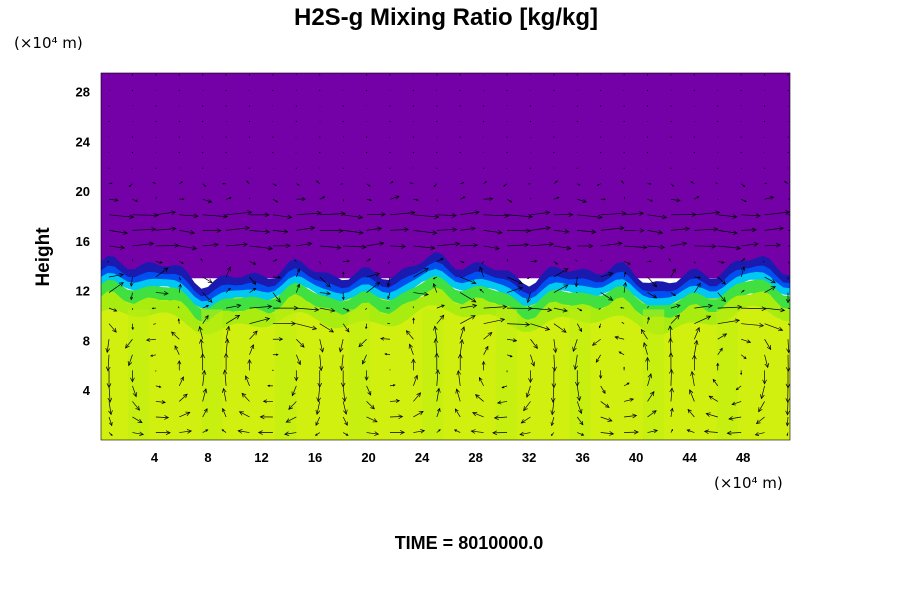  Describe the element at coordinates (138, 374) in the screenshot. I see `lower-streak` at that location.